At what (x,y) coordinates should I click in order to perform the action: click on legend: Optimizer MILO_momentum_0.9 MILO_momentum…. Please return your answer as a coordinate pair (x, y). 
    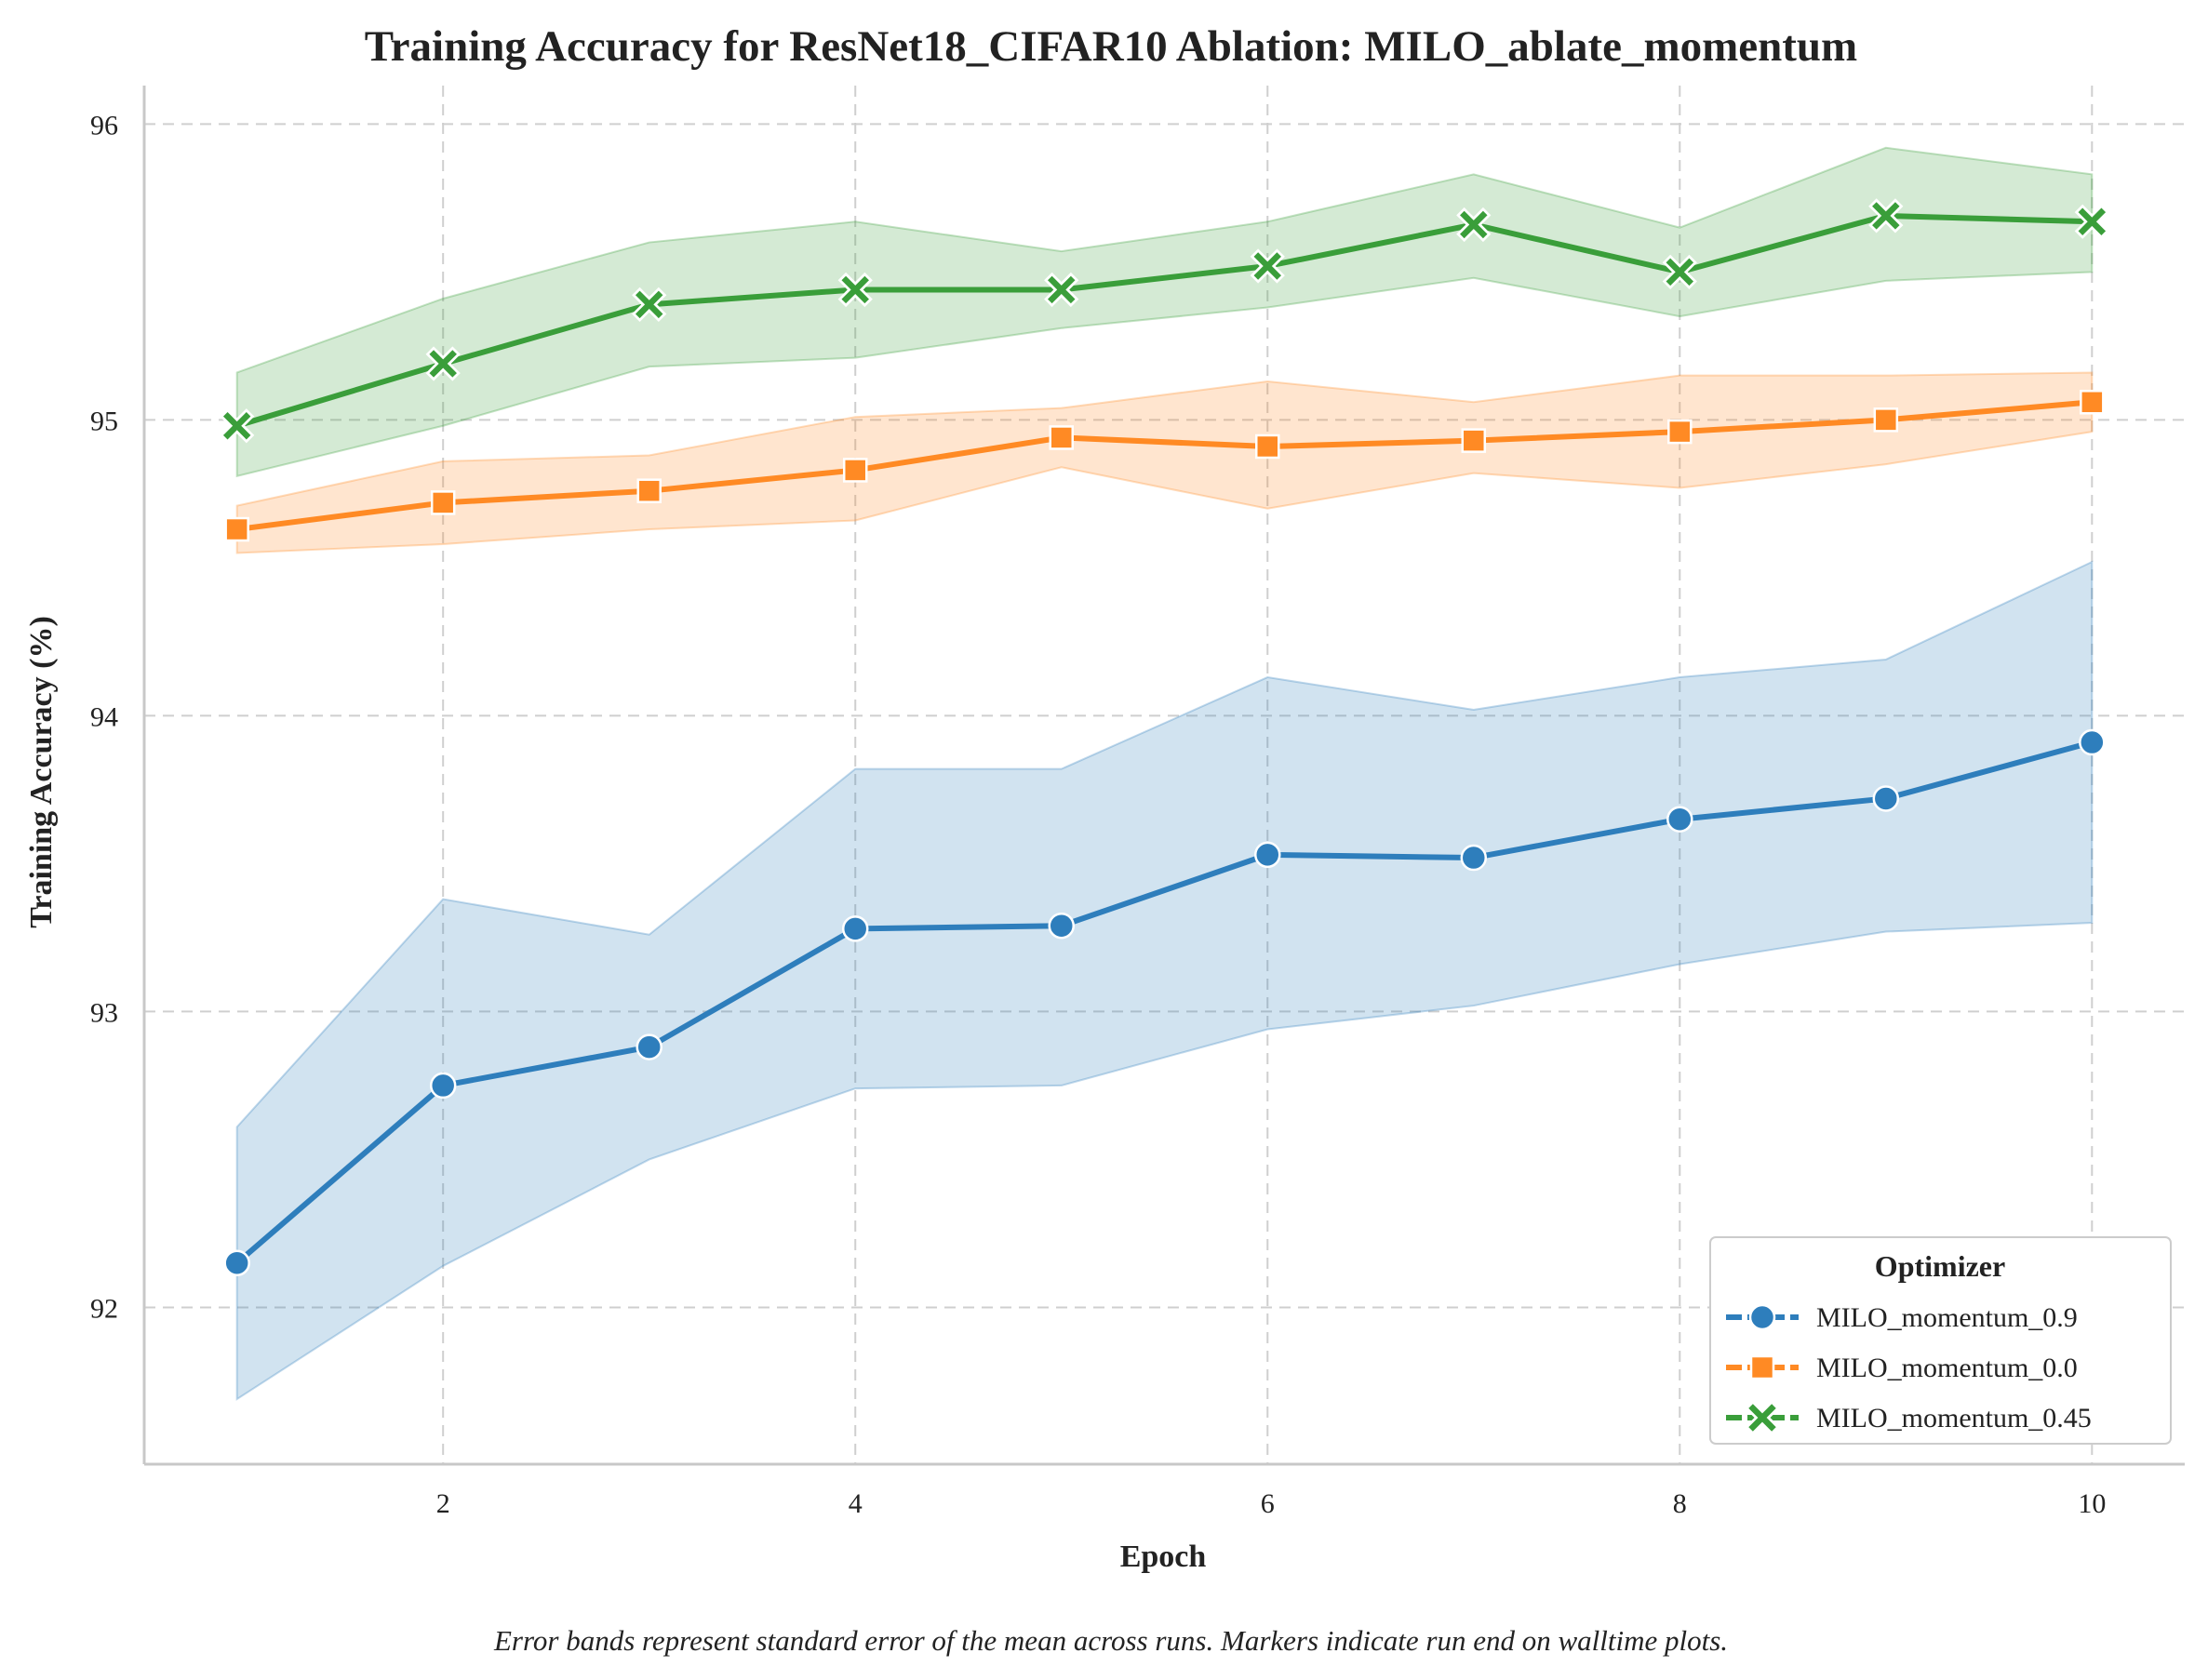
    Looking at the image, I should click on (1940, 1340).